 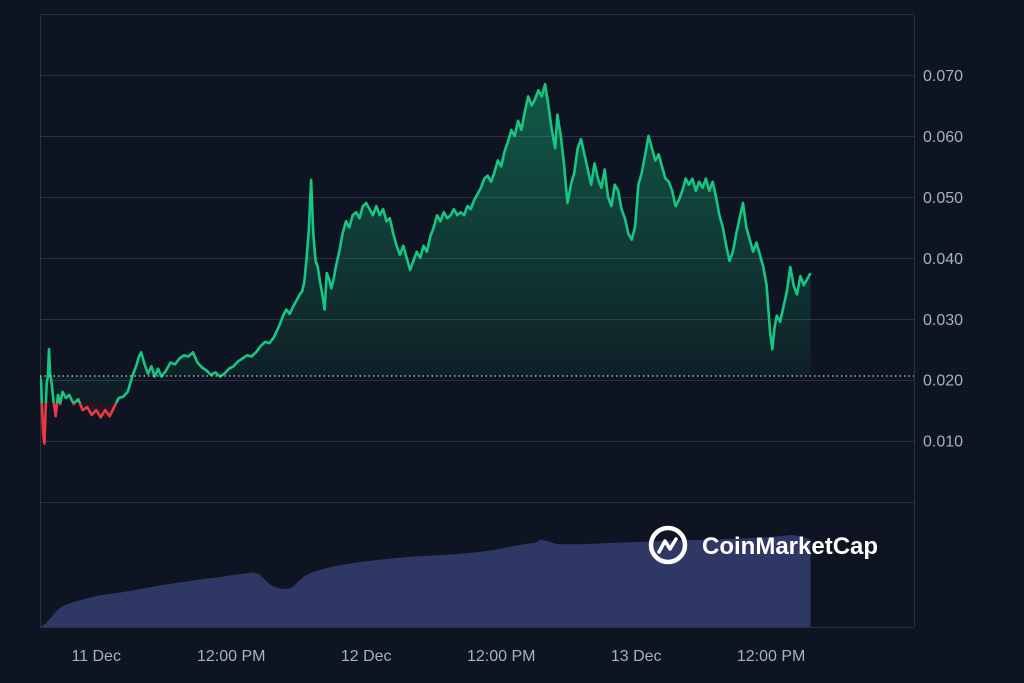 I want to click on volume-fill, so click(x=425, y=581).